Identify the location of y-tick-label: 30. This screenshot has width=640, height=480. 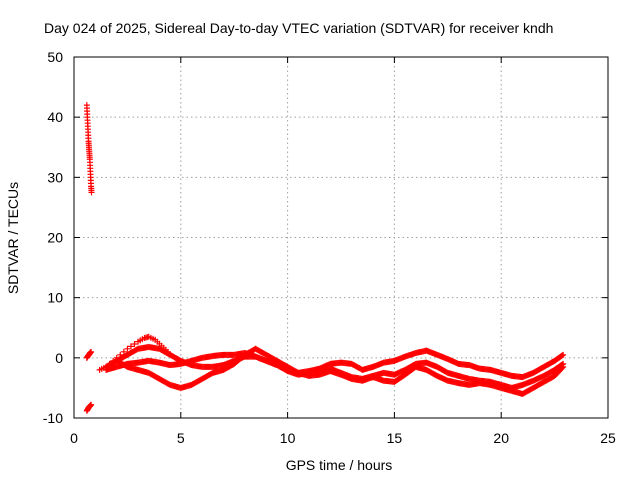
(55, 177).